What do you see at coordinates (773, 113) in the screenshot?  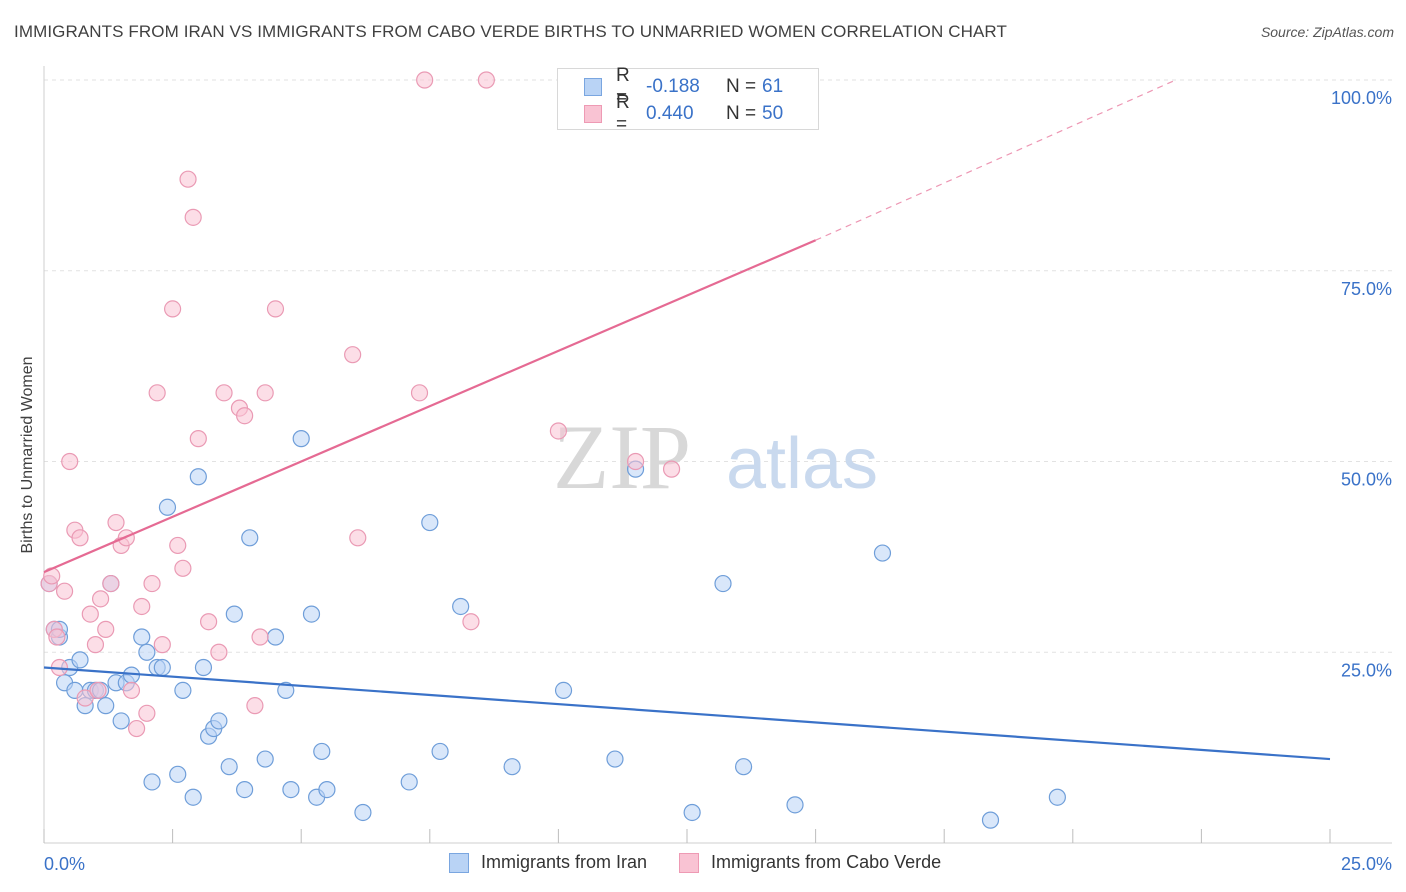 I see `legend-n-value-cabo-verde: 50` at bounding box center [773, 113].